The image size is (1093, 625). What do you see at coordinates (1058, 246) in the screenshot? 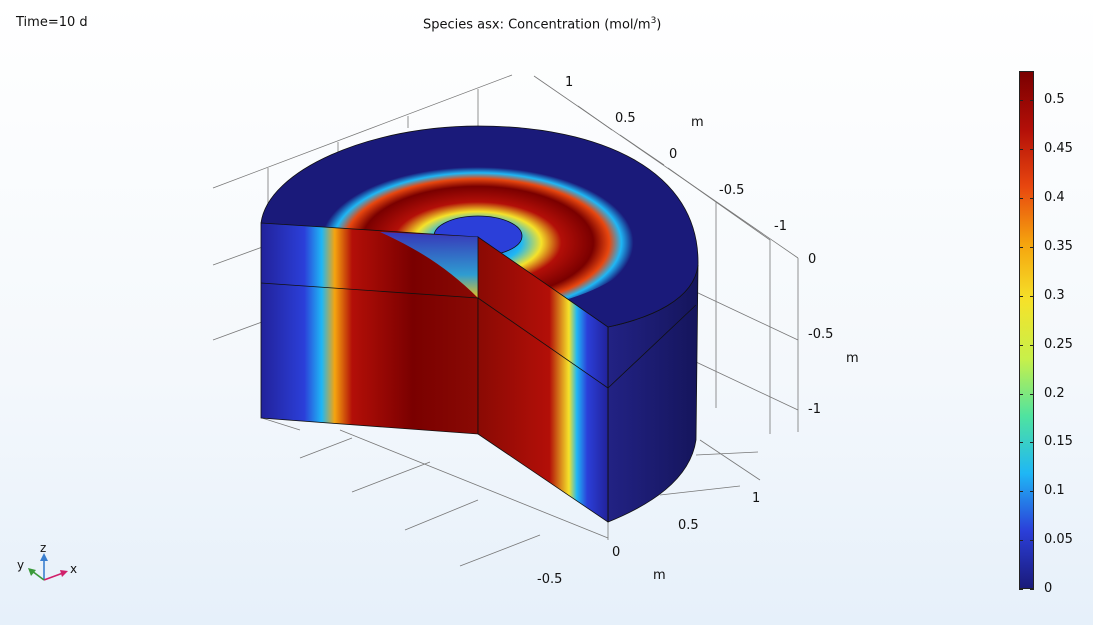
I see `color-legend-tick-label: 0.35` at bounding box center [1058, 246].